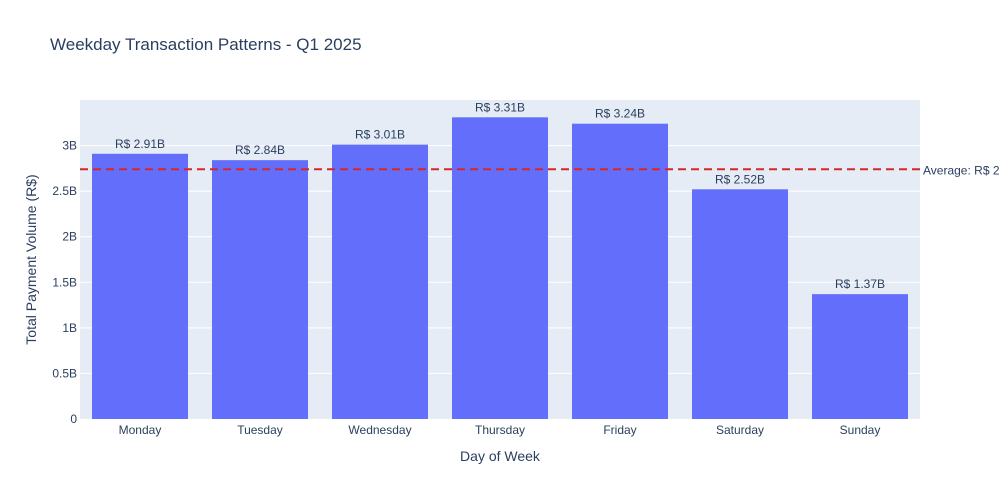 This screenshot has width=1000, height=500. I want to click on bar-sunday, so click(860, 356).